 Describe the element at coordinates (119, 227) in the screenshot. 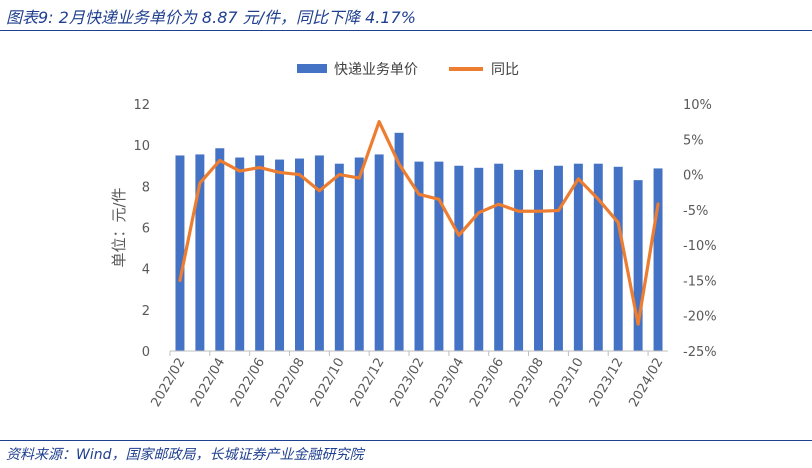

I see `y-axis-label: 单位：元/件` at that location.